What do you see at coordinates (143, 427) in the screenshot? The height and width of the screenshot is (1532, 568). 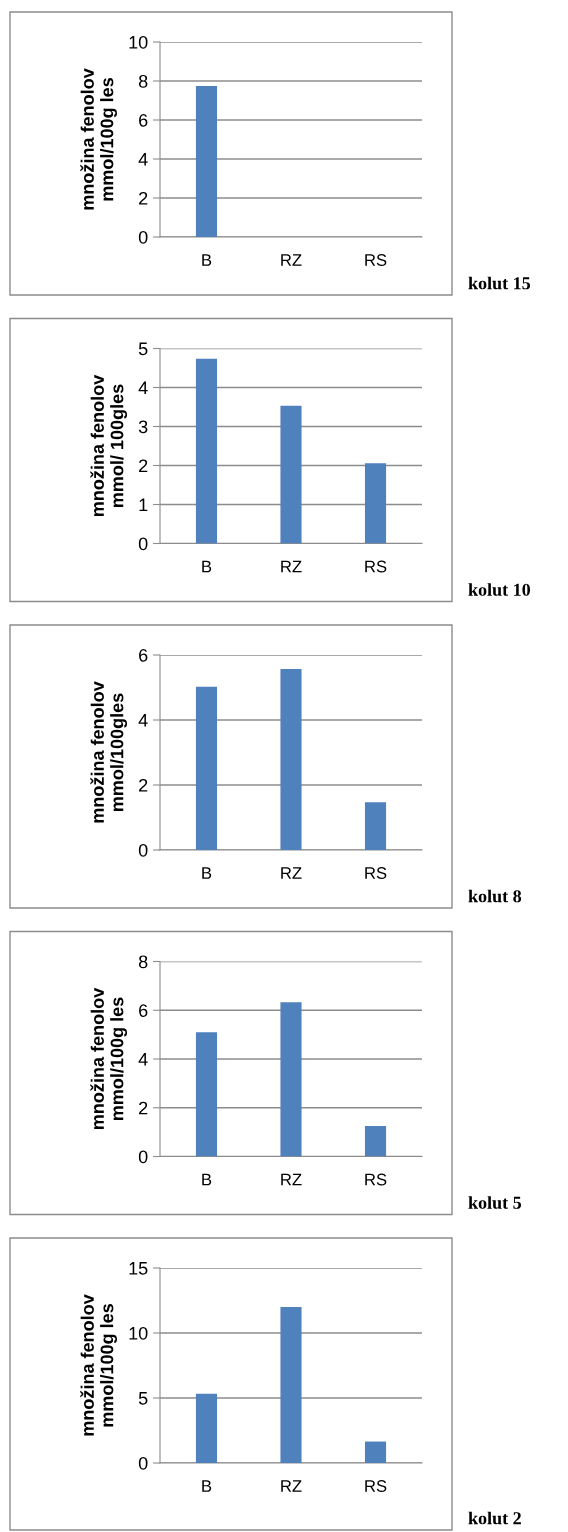 I see `y-tick-label: 3` at bounding box center [143, 427].